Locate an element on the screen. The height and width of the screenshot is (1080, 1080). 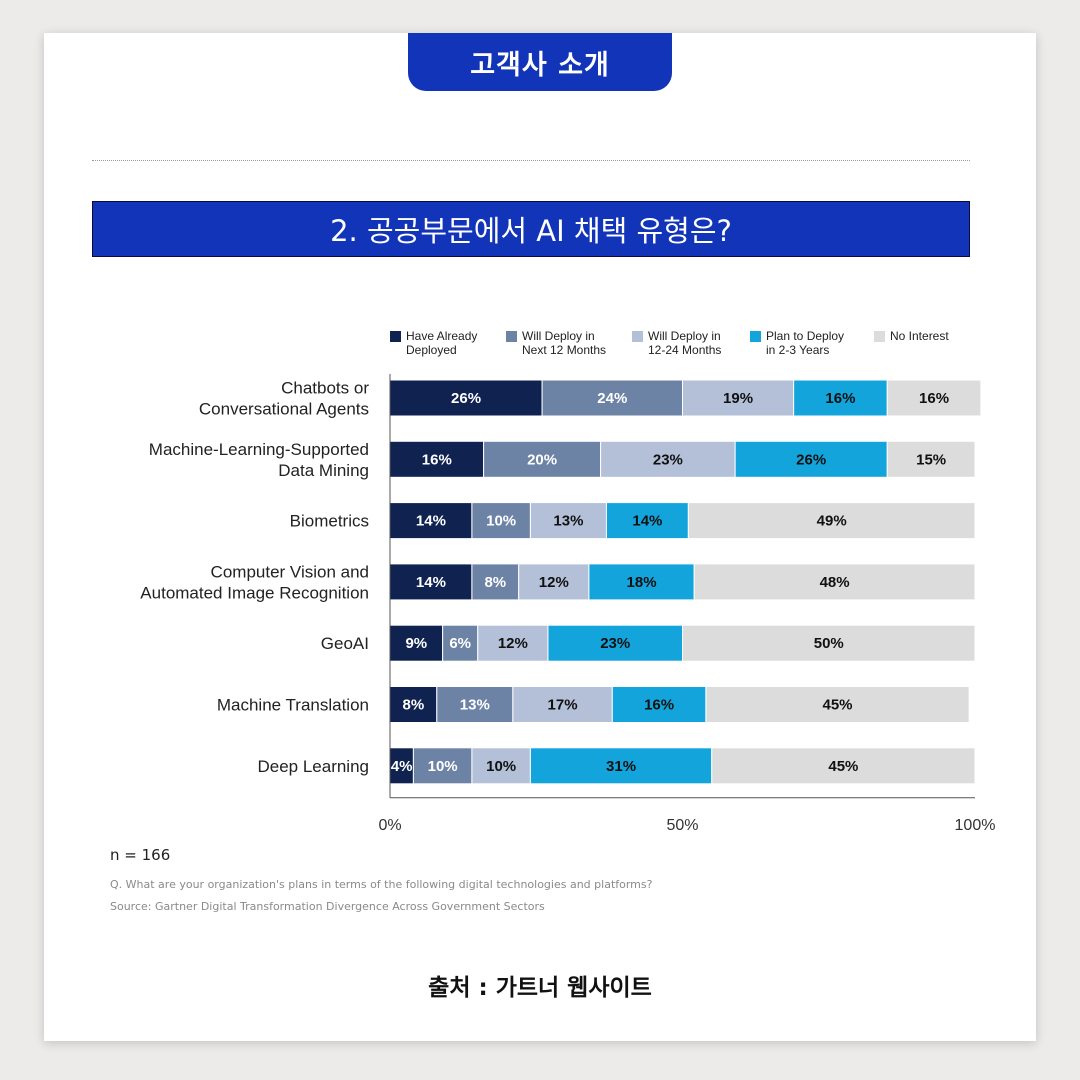
sample-size-label: n = 166 is located at coordinates (140, 855).